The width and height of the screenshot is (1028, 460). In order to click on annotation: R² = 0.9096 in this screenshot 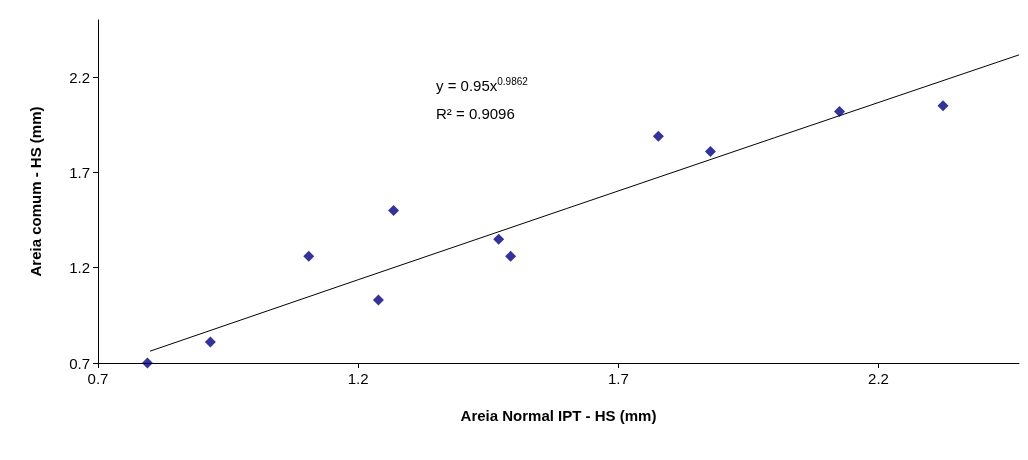, I will do `click(475, 113)`.